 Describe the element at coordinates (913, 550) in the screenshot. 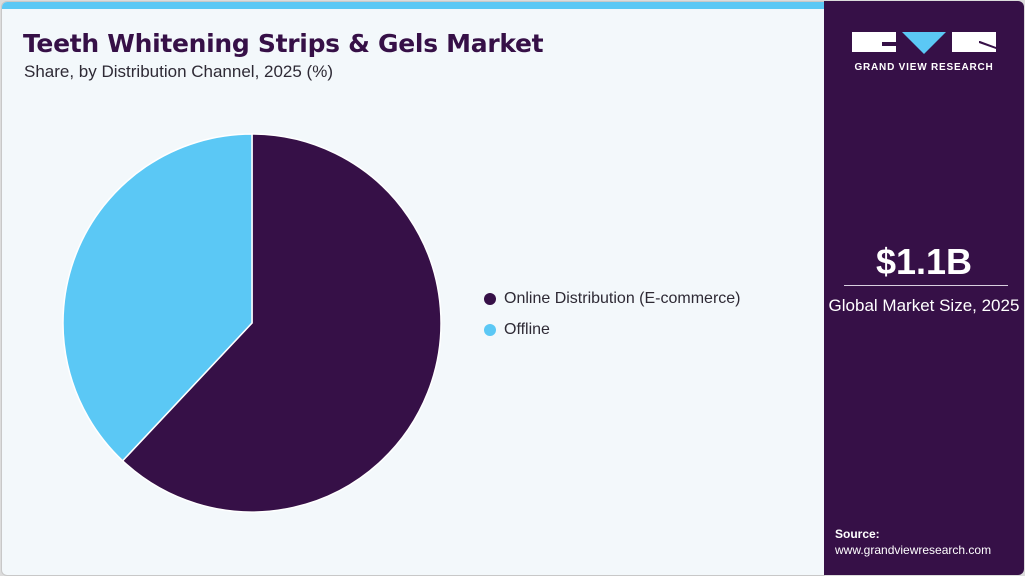

I see `source-link: www.grandviewresearch.com` at that location.